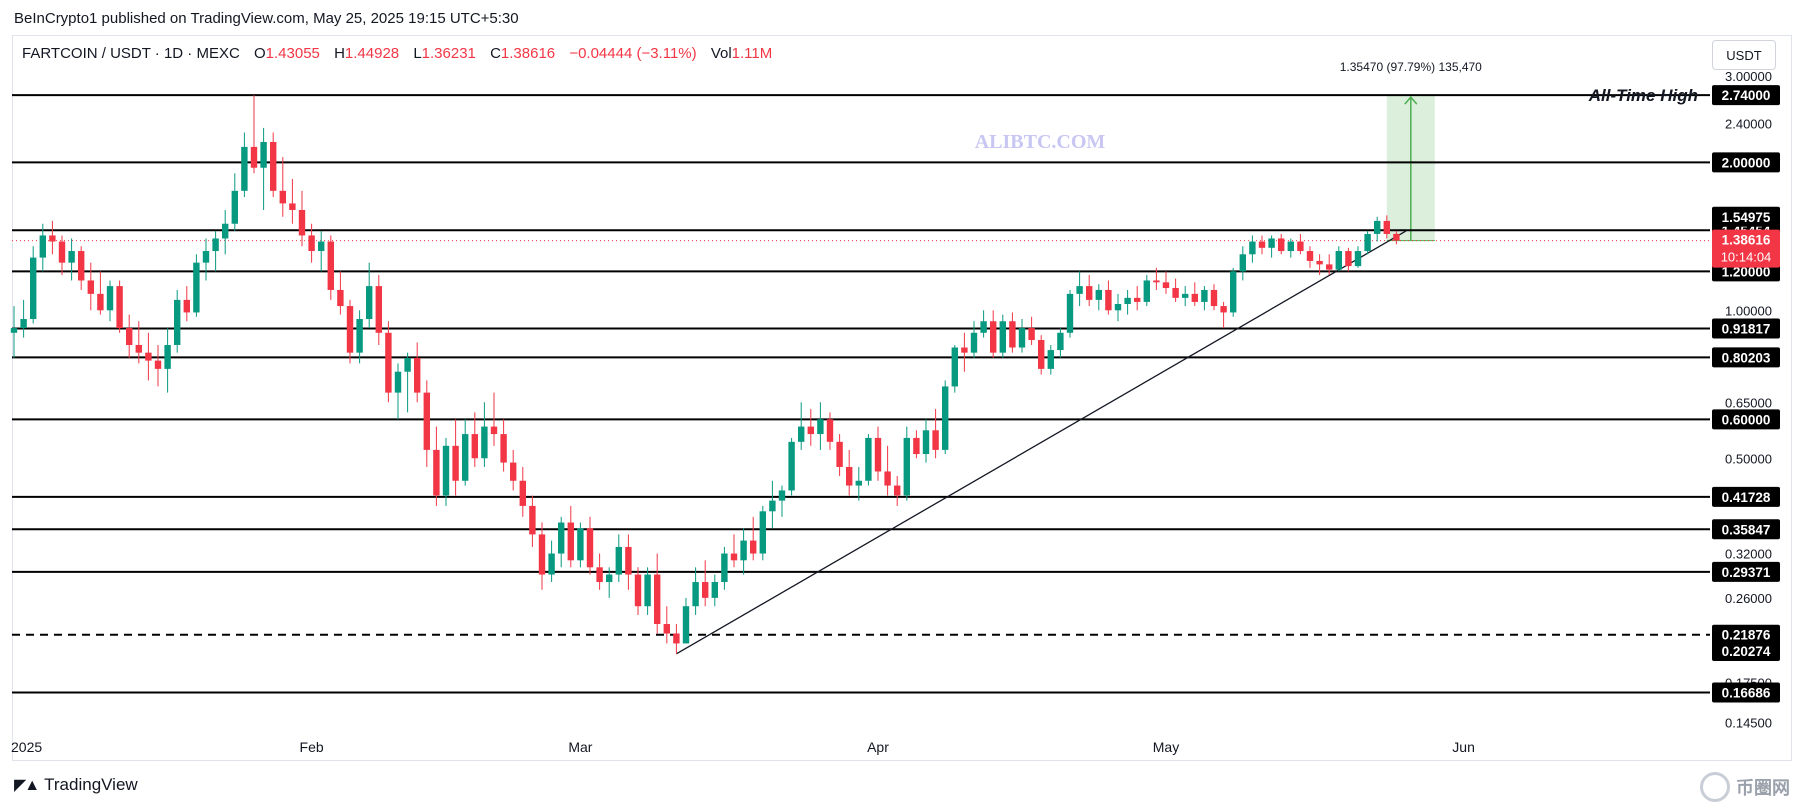 The height and width of the screenshot is (809, 1804). I want to click on price-label-text: 0.60000, so click(1746, 419).